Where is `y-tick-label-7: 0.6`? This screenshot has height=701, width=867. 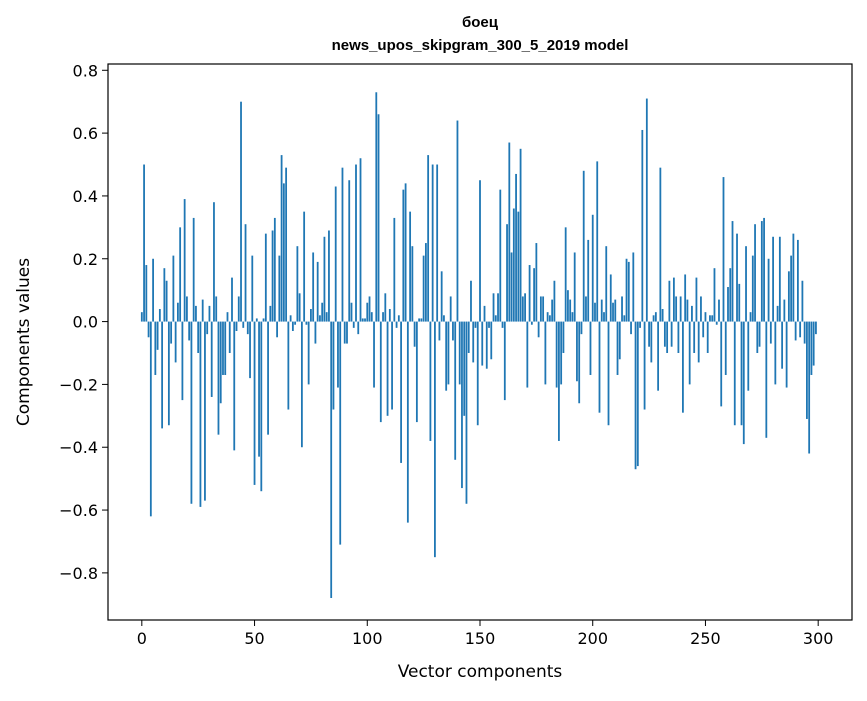
y-tick-label-7: 0.6 is located at coordinates (85, 133).